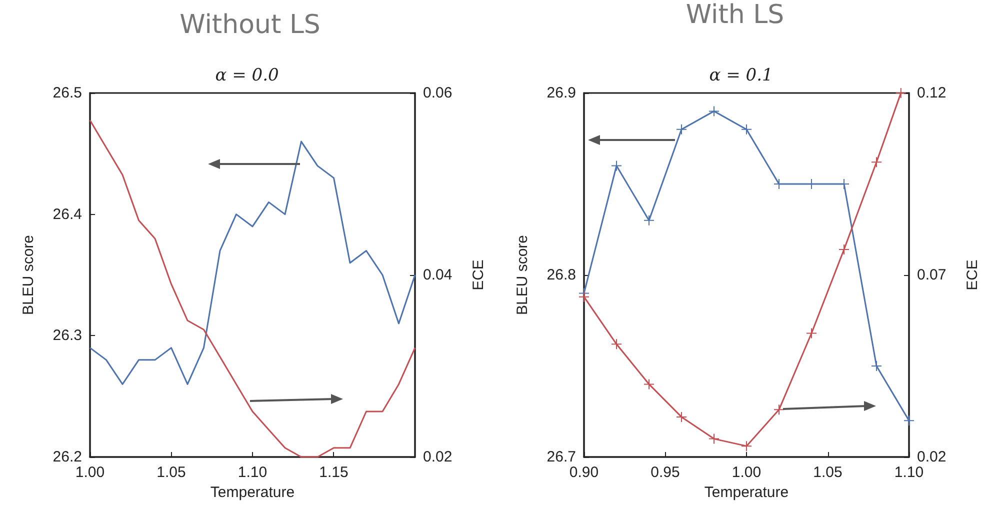 The height and width of the screenshot is (506, 988). I want to click on y-tick-label: 26.9, so click(561, 93).